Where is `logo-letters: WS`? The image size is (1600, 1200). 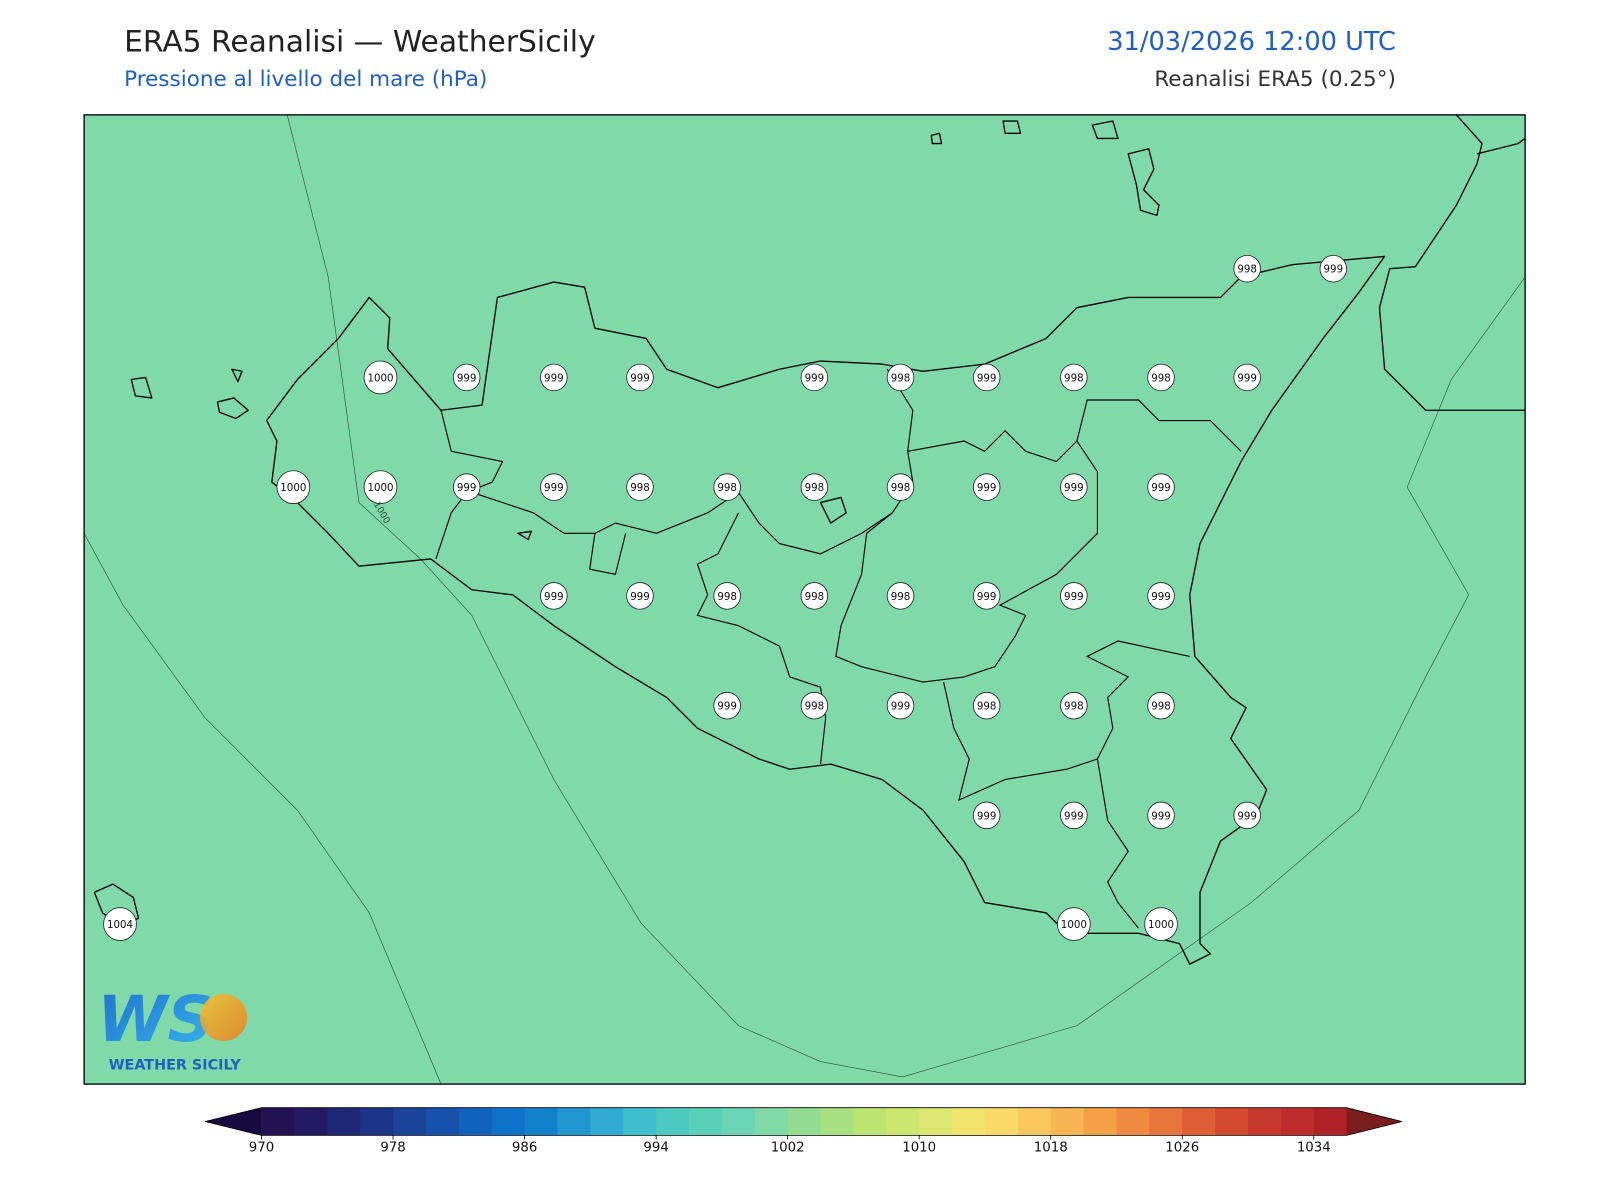
logo-letters: WS is located at coordinates (155, 1019).